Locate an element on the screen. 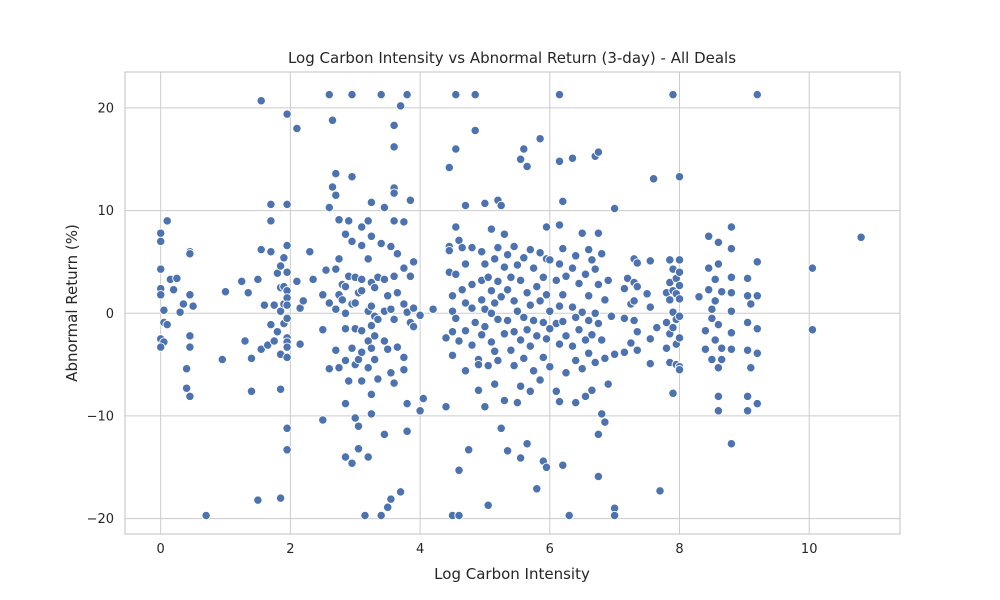 This screenshot has width=1000, height=600. x-axis-label: Log Carbon Intensity is located at coordinates (512, 574).